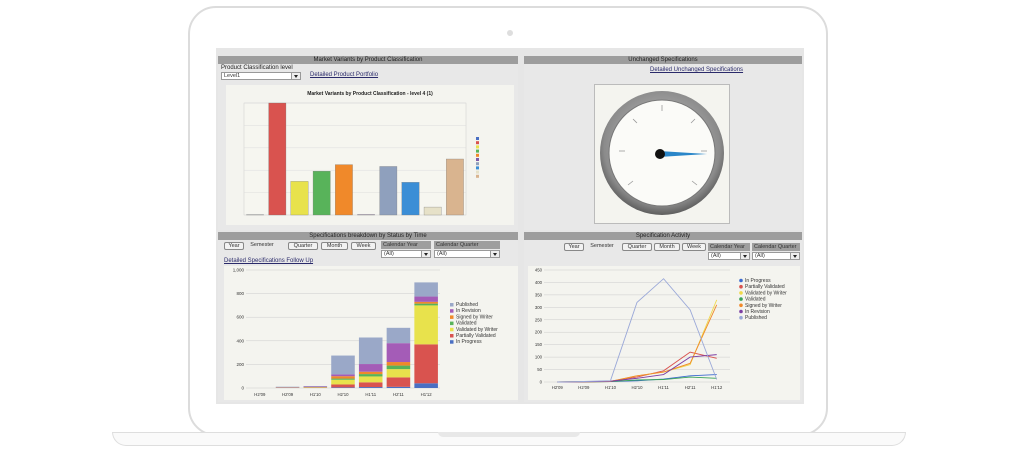  What do you see at coordinates (697, 70) in the screenshot?
I see `detailed-unchanged-specs-link: Detailed Unchanged Specifications` at bounding box center [697, 70].